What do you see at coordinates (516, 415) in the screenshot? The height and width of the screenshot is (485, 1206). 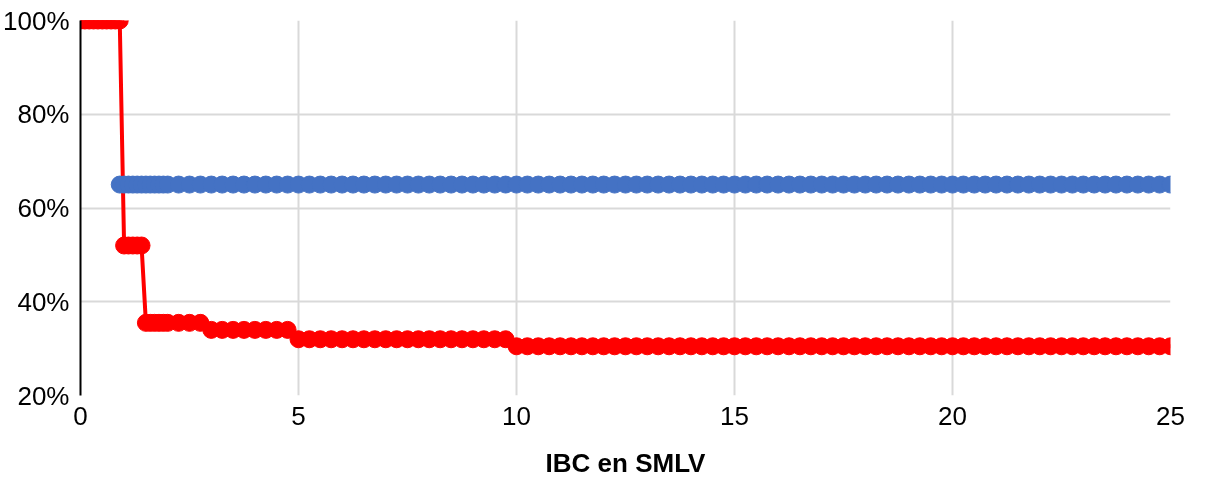 I see `x-tick-label: 10` at bounding box center [516, 415].